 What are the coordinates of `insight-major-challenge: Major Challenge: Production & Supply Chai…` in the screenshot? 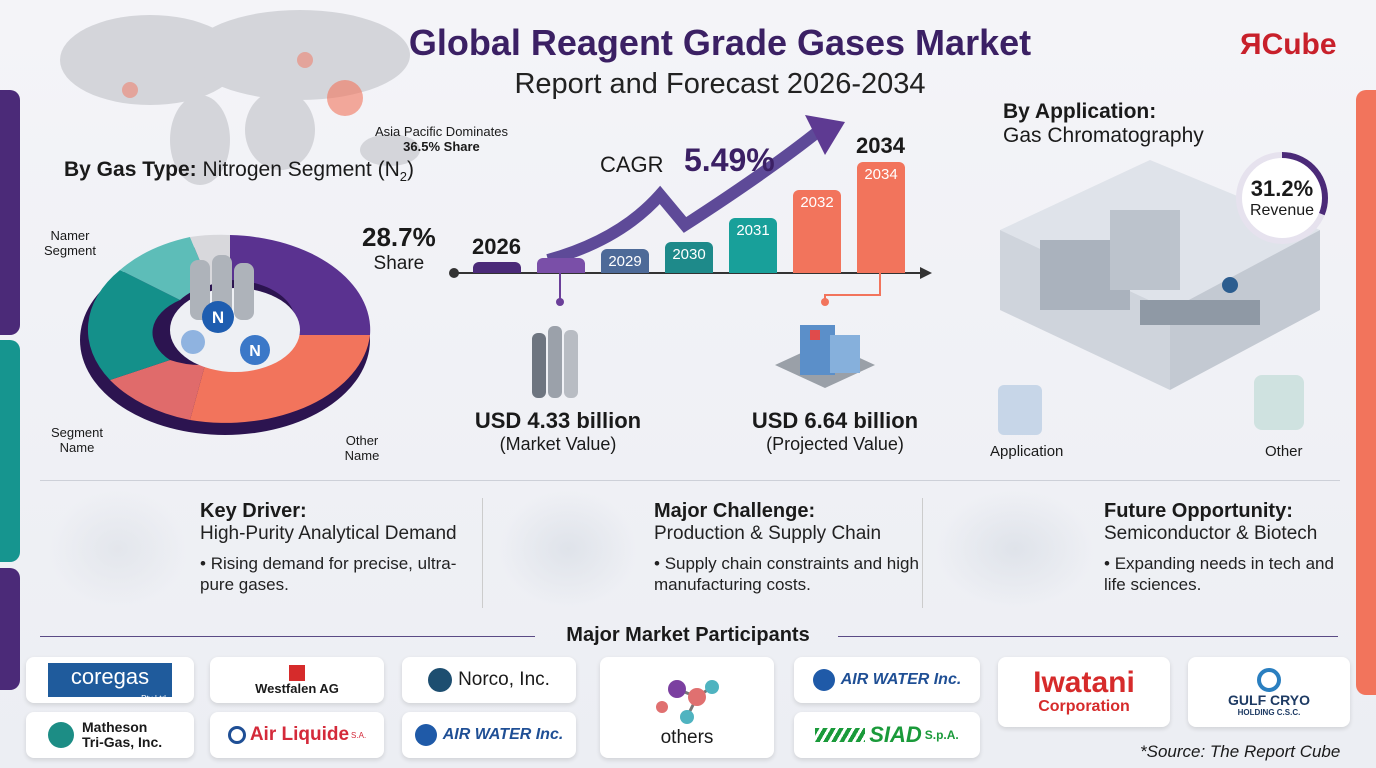 It's located at (786, 547).